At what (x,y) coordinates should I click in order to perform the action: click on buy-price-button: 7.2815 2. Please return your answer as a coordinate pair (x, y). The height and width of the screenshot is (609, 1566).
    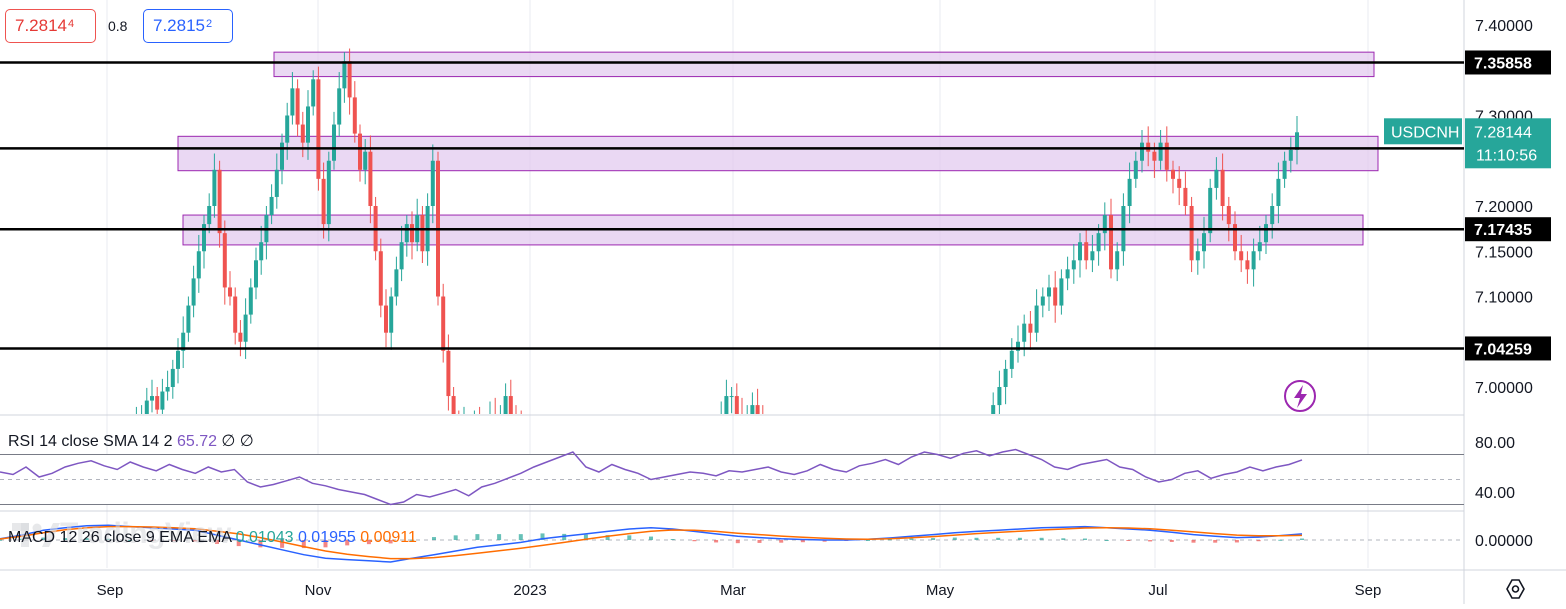
    Looking at the image, I should click on (188, 26).